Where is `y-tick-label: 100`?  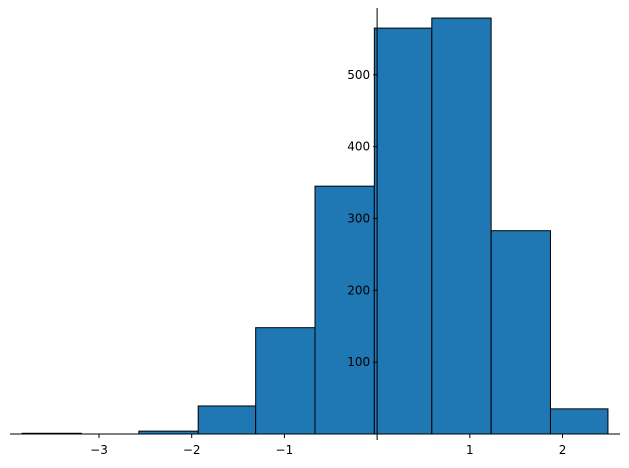 y-tick-label: 100 is located at coordinates (358, 362).